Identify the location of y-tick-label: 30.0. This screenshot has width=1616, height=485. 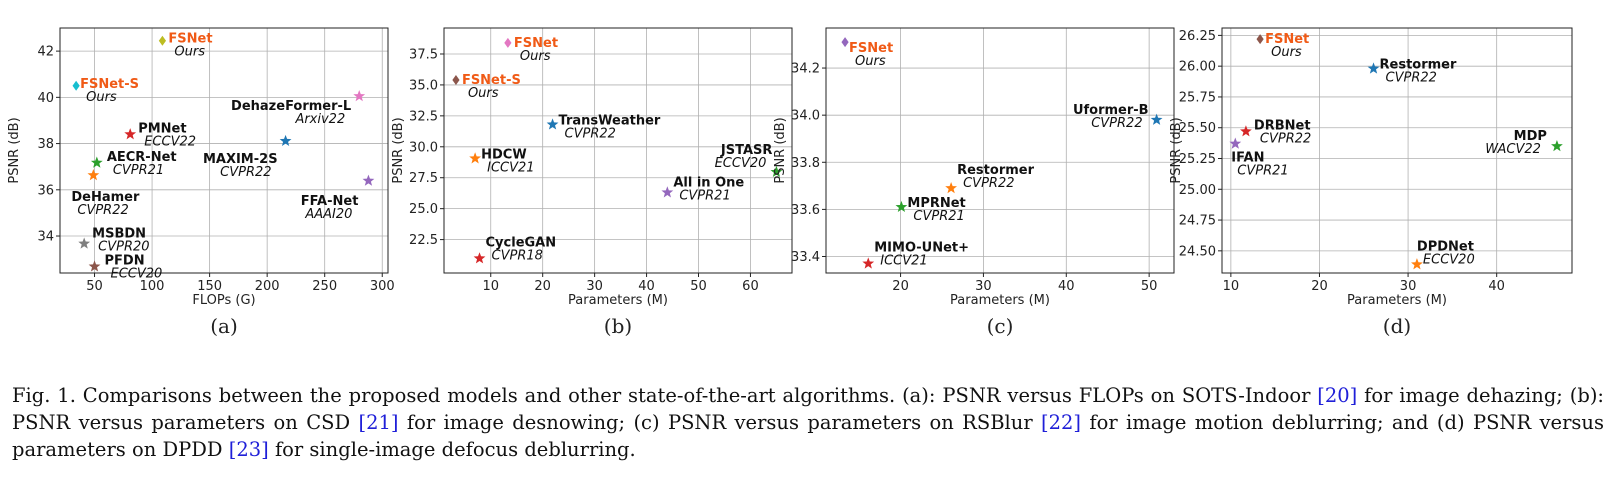
(423, 147).